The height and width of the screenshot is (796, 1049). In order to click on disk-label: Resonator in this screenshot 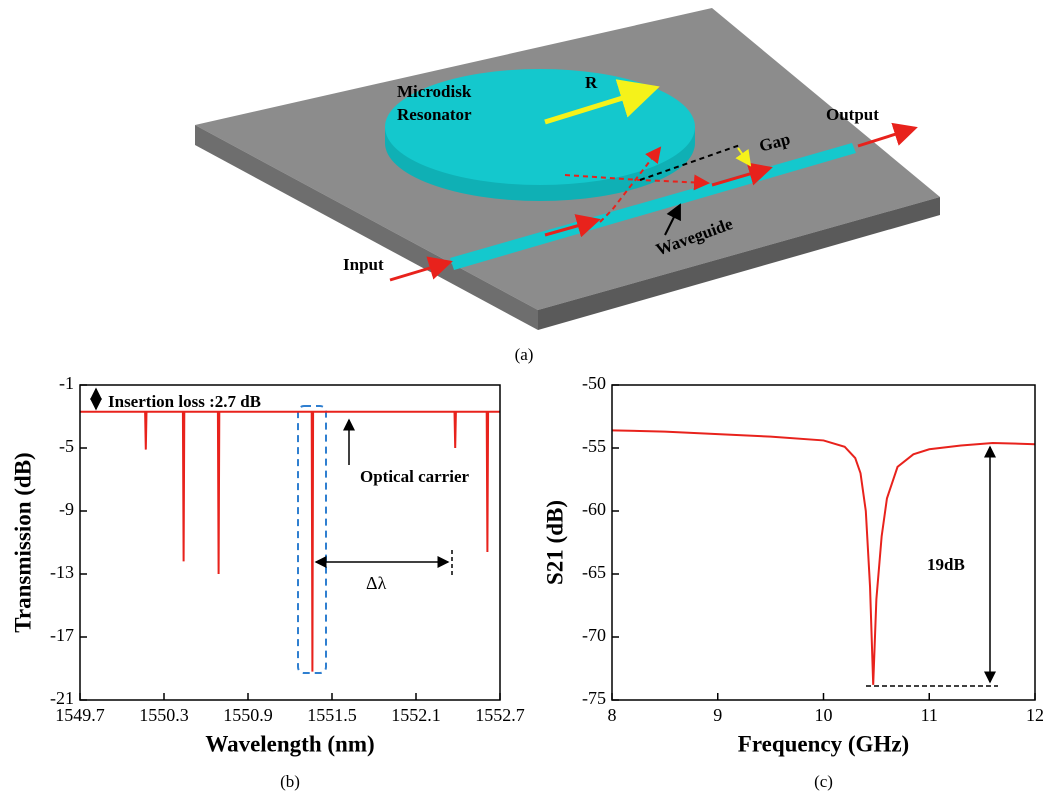, I will do `click(434, 114)`.